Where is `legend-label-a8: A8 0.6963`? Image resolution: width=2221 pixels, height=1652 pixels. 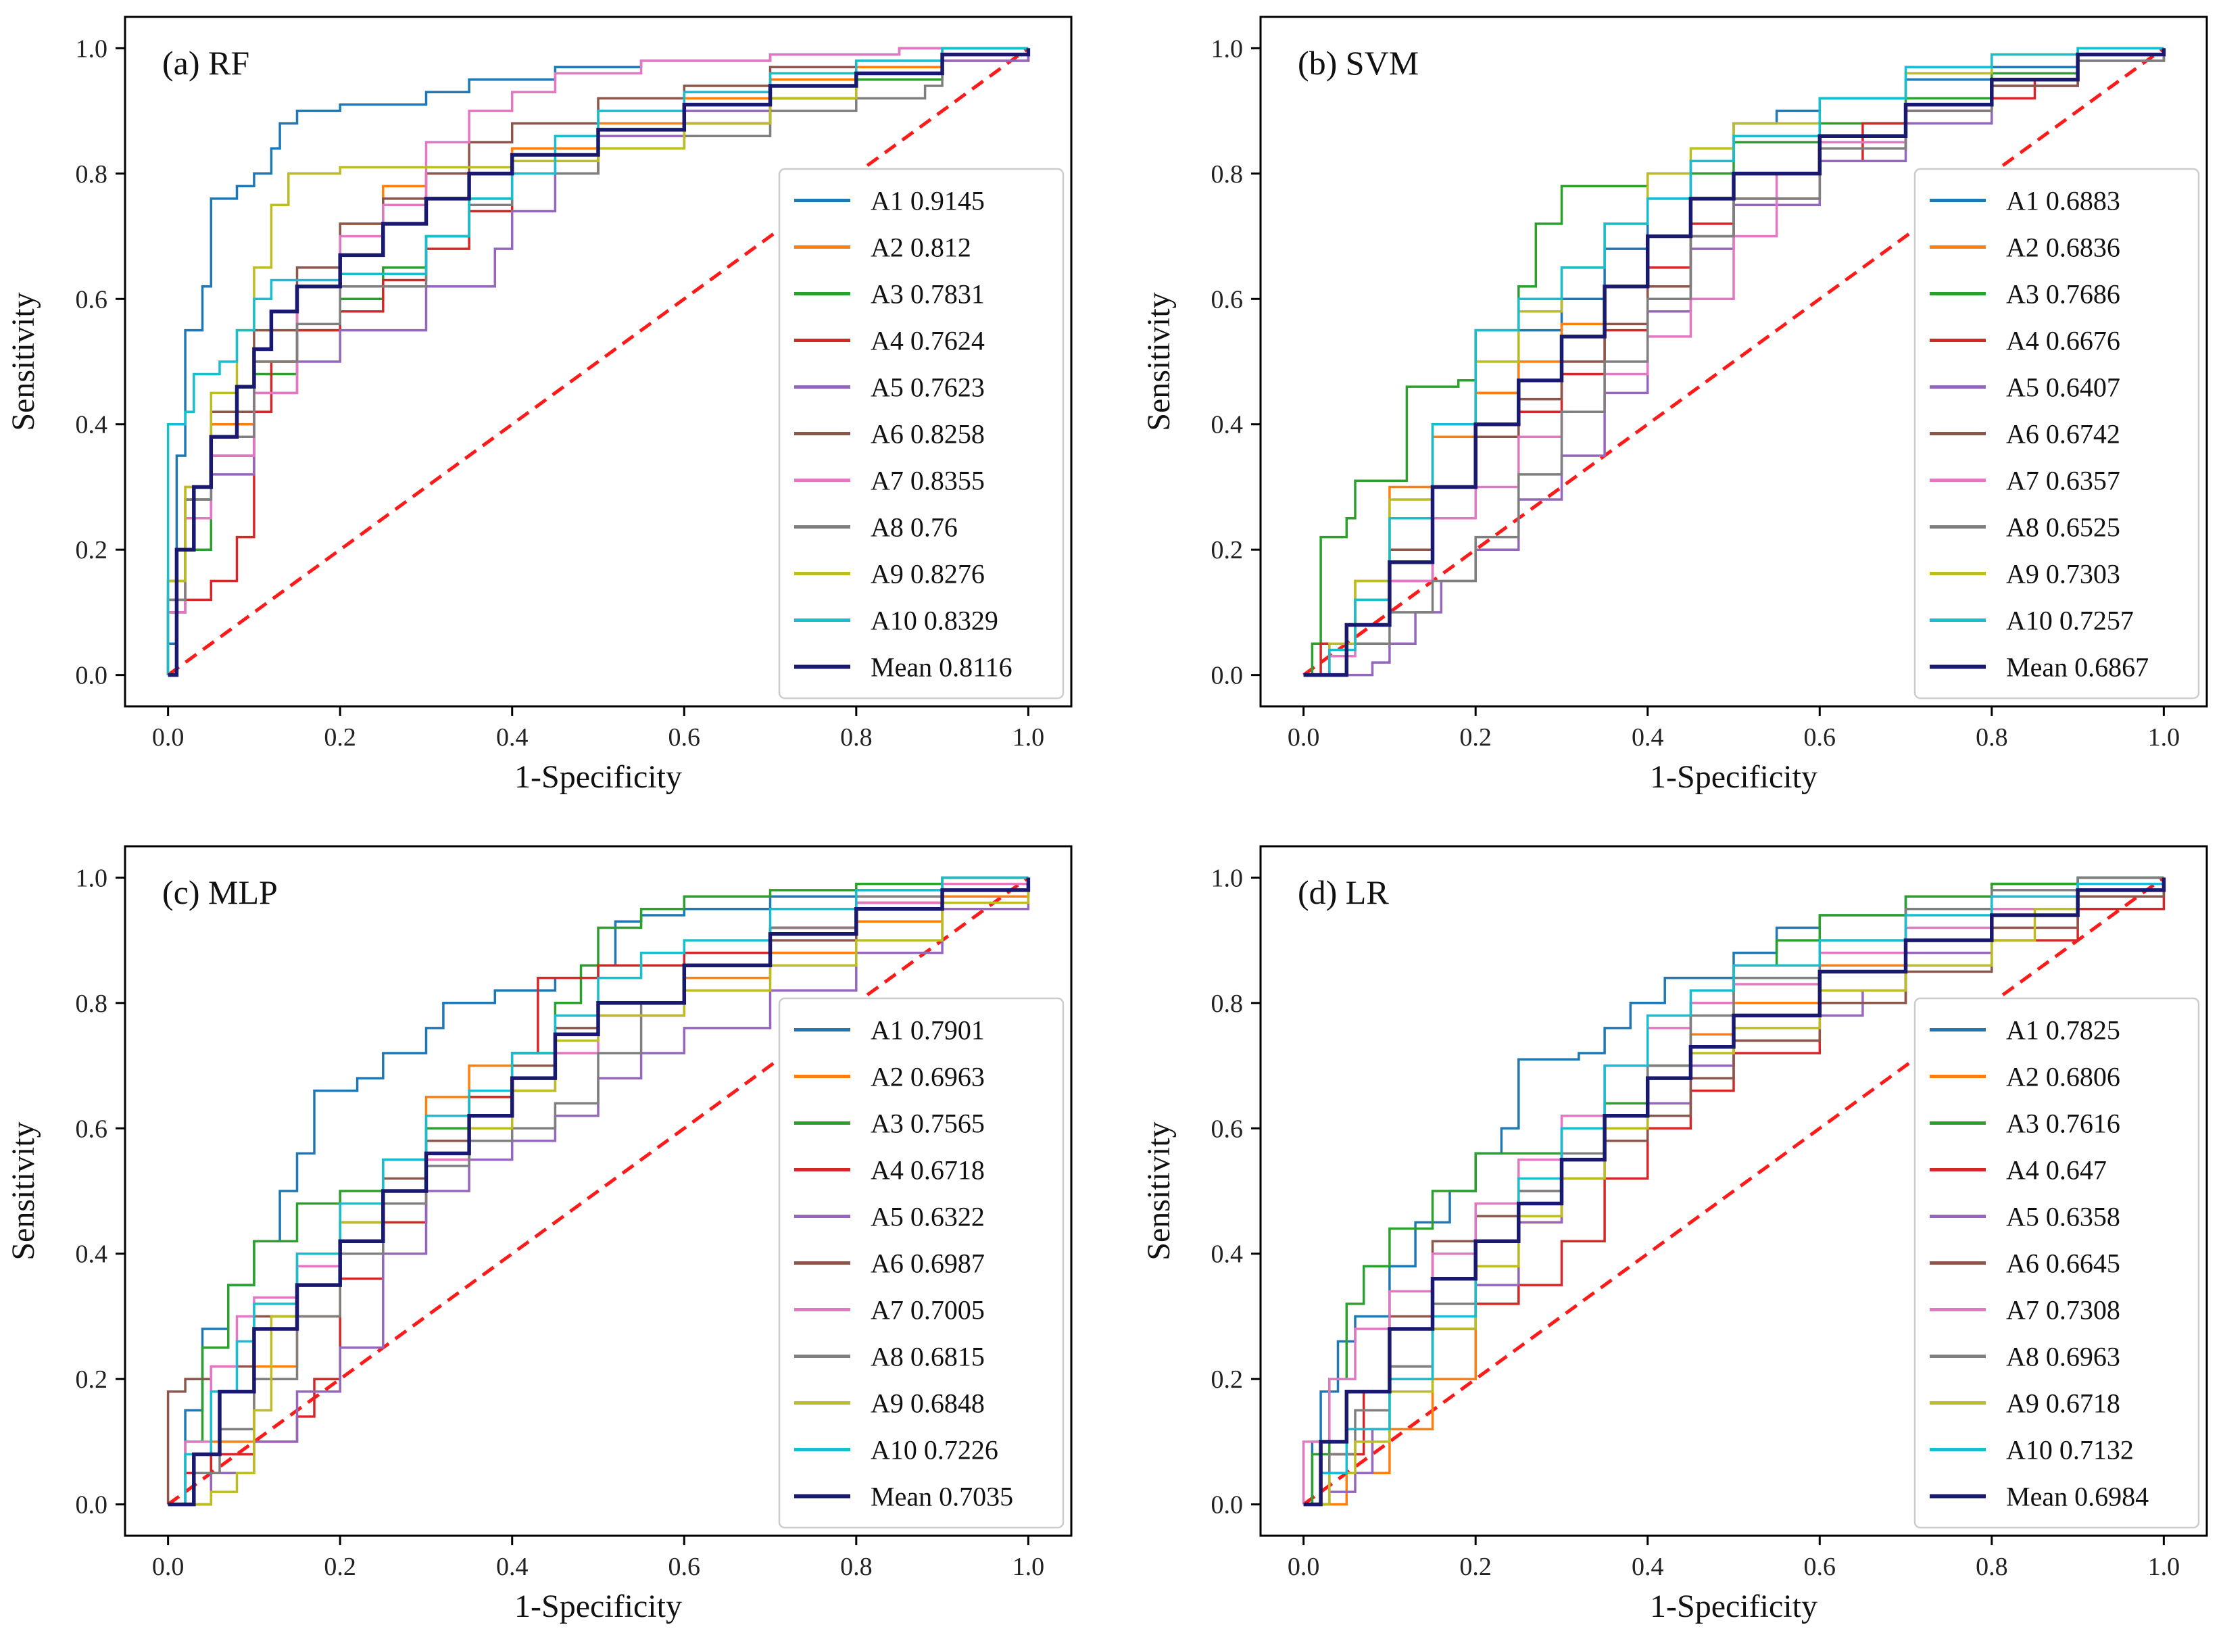
legend-label-a8: A8 0.6963 is located at coordinates (2063, 1357).